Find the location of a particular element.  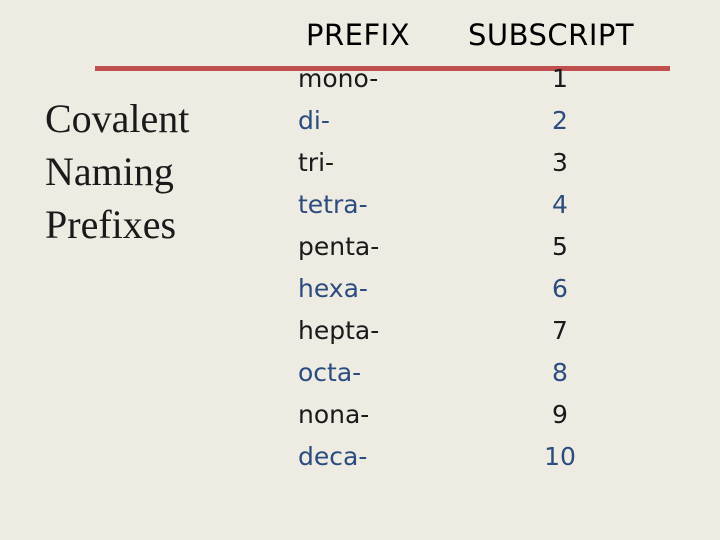

table-row: nona- 9 is located at coordinates (360, 415).